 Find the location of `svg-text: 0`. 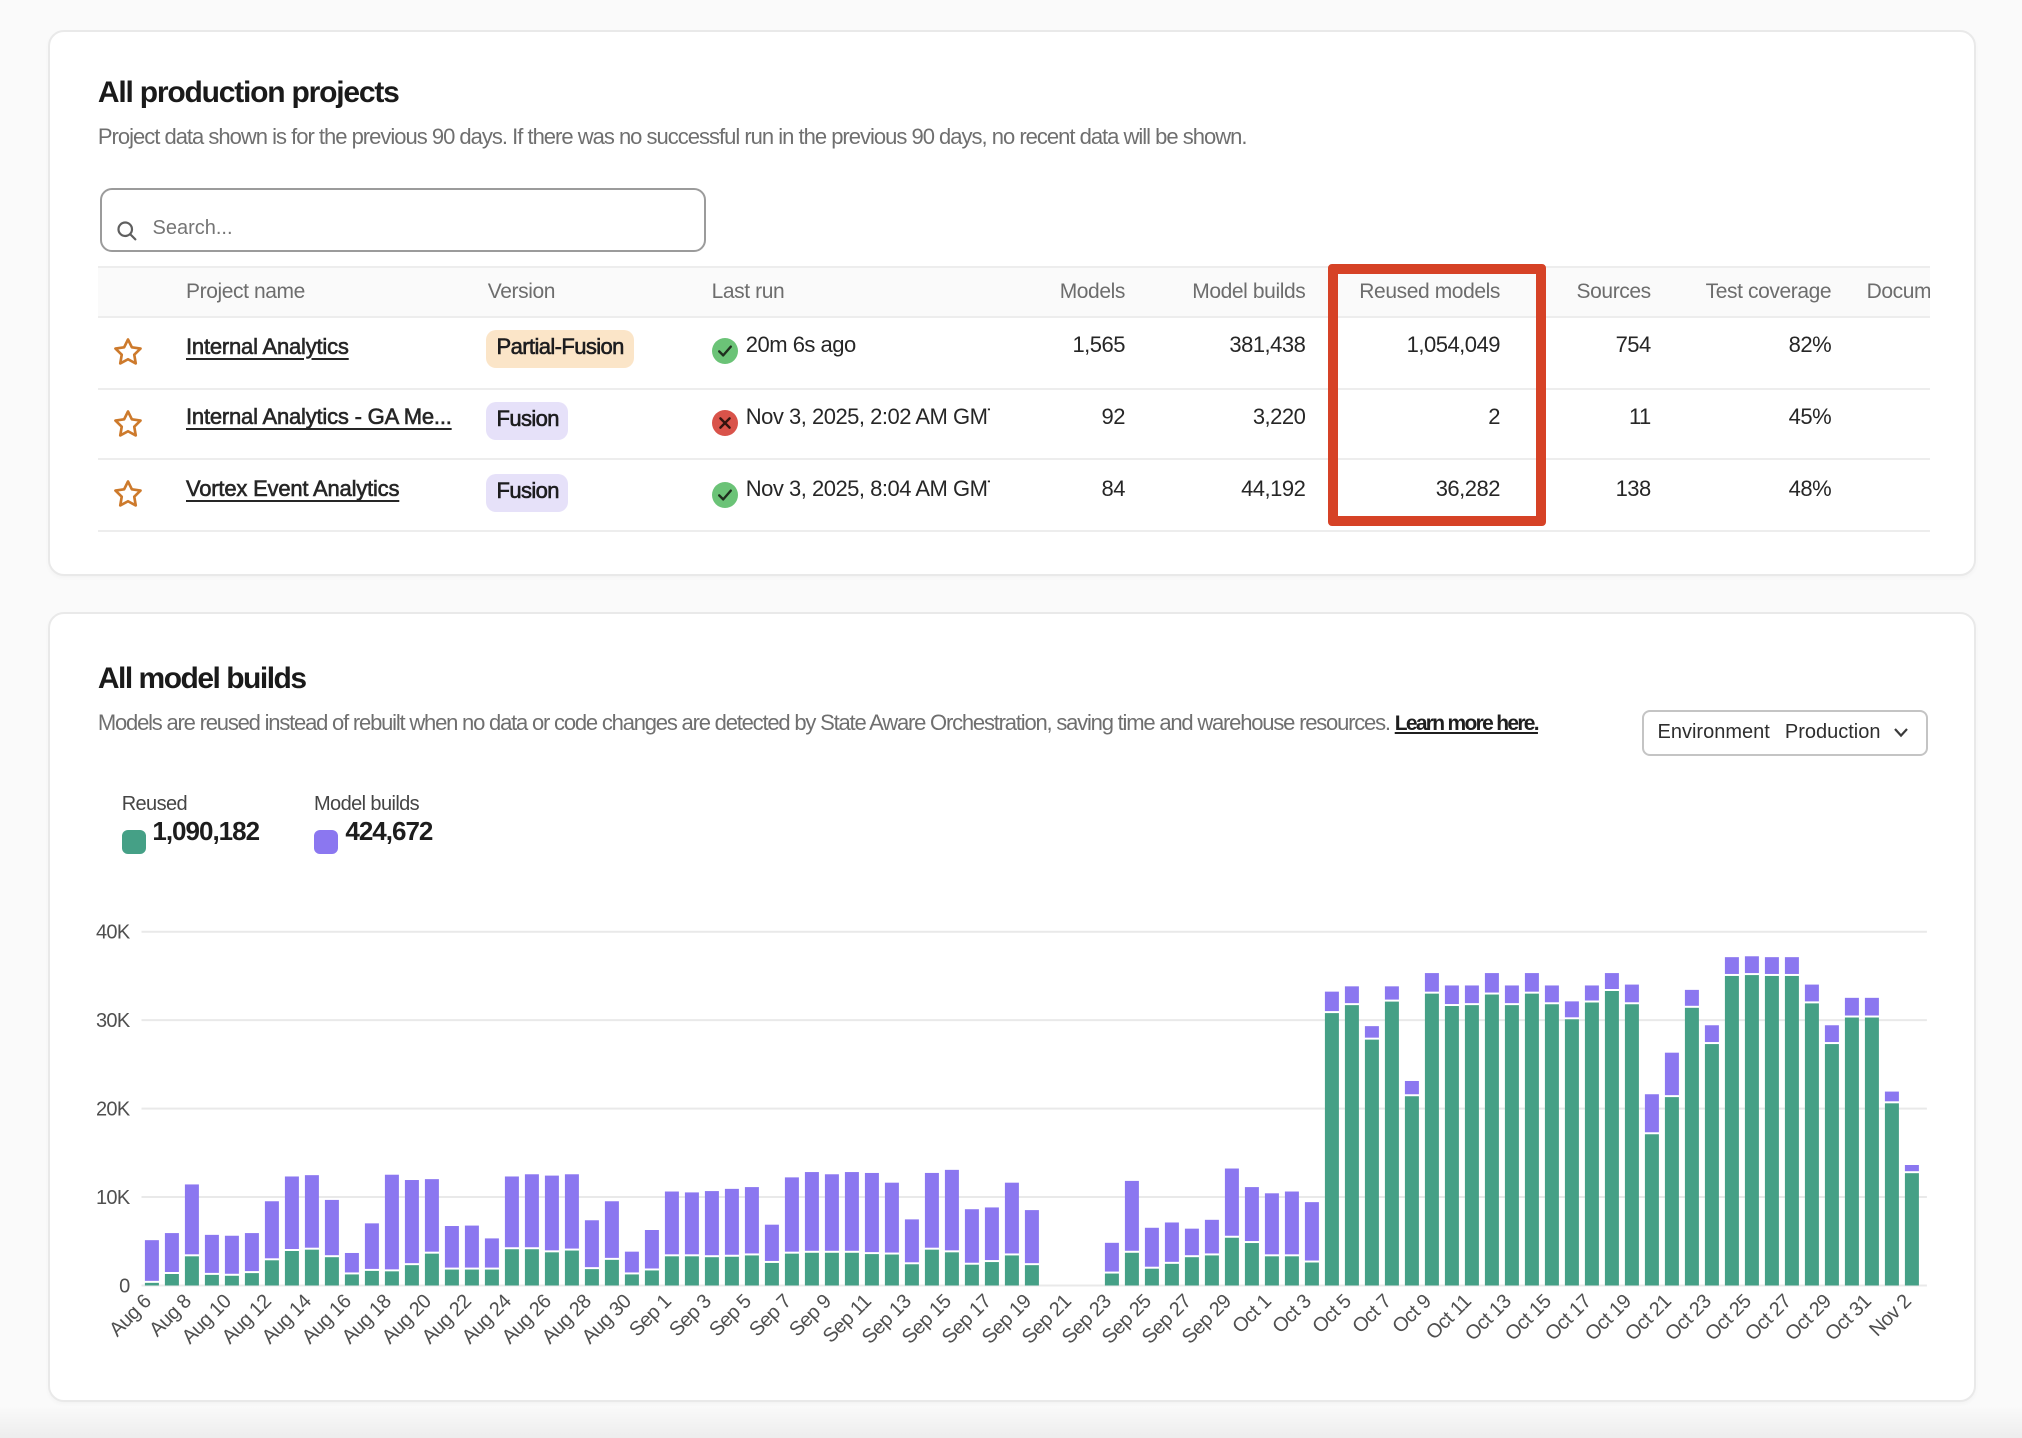

svg-text: 0 is located at coordinates (124, 1287).